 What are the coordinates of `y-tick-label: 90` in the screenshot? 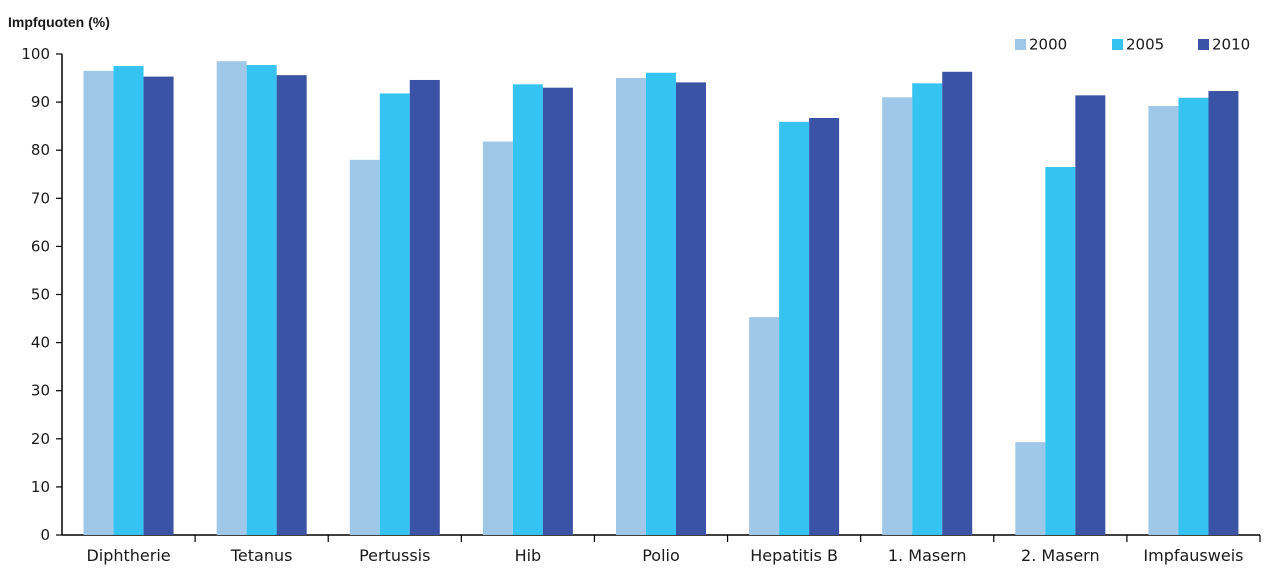 It's located at (40, 102).